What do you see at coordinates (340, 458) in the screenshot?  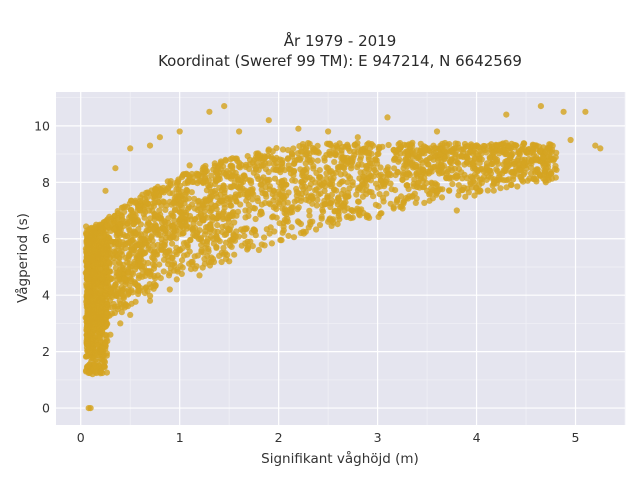 I see `x-axis-title: Signifikant våghöjd (m)` at bounding box center [340, 458].